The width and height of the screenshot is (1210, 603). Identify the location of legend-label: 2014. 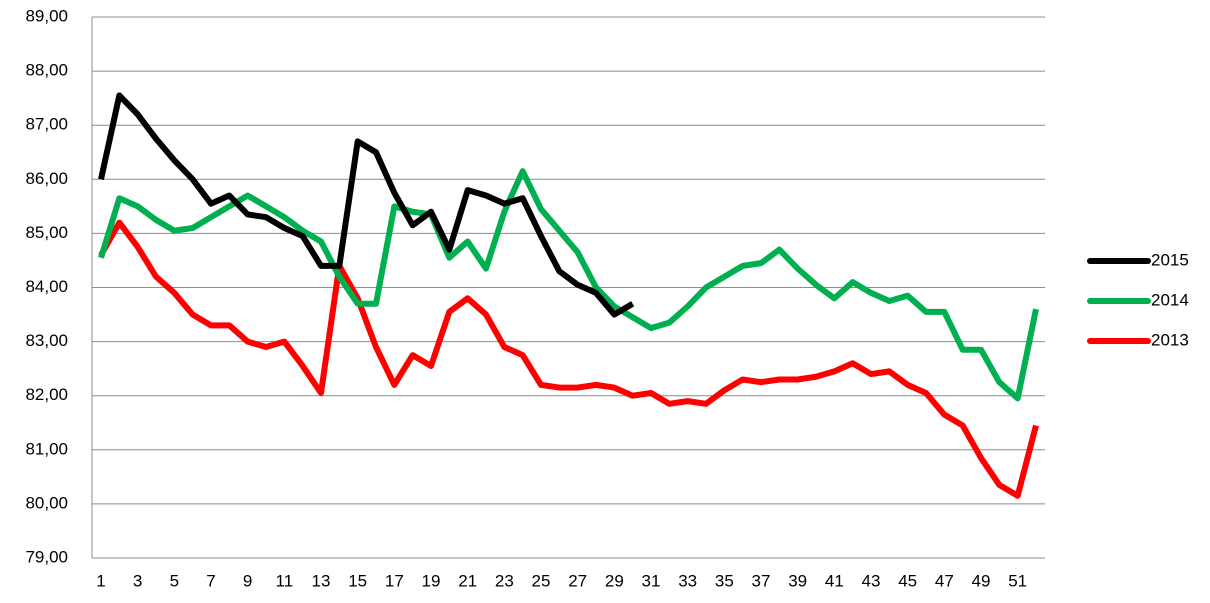
(1170, 299).